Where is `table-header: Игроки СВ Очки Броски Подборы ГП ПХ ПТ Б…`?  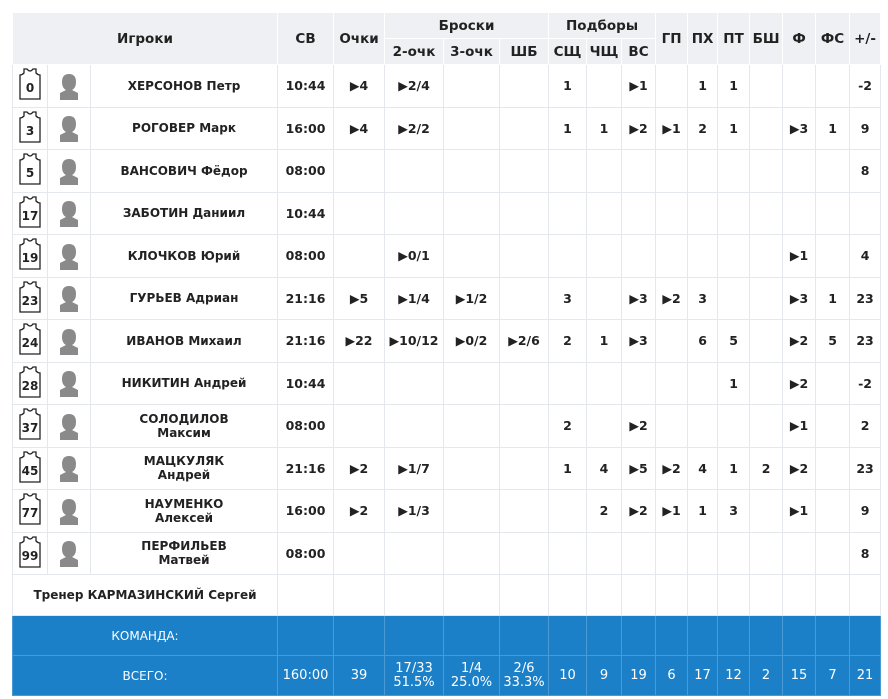
table-header: Игроки СВ Очки Броски Подборы ГП ПХ ПТ Б… is located at coordinates (446, 38).